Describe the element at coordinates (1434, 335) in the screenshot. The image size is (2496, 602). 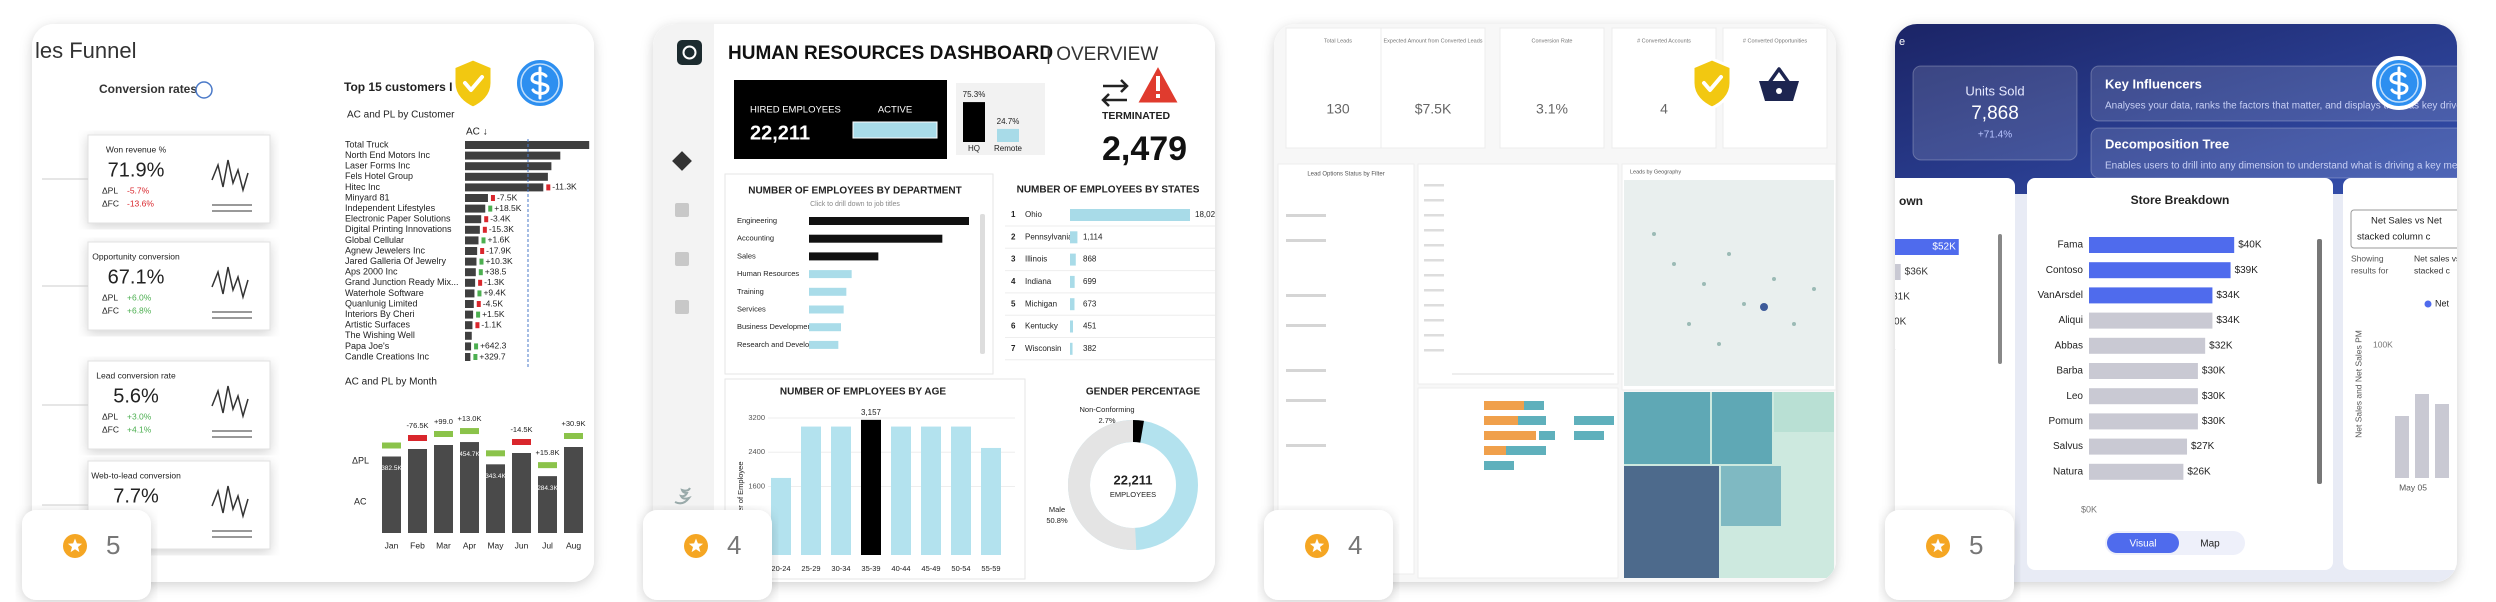
I see `placeholder-row` at that location.